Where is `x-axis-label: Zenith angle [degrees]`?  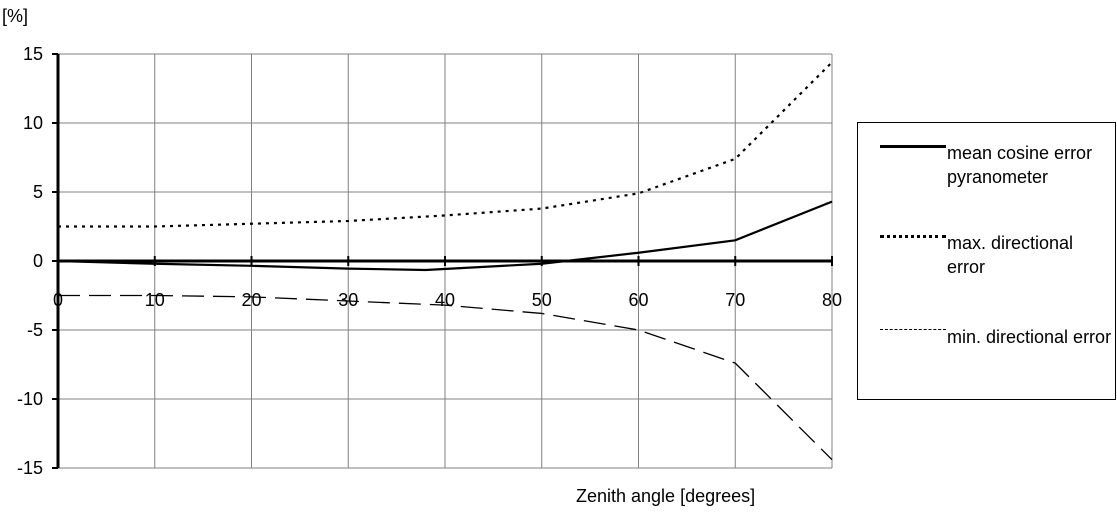 x-axis-label: Zenith angle [degrees] is located at coordinates (665, 496).